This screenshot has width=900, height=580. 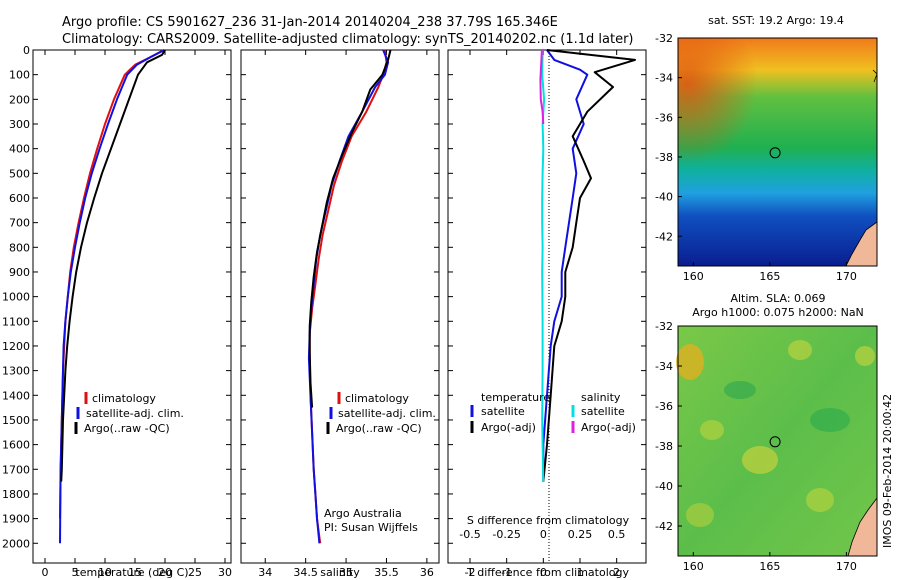 I want to click on difference-lines, so click(x=587, y=265).